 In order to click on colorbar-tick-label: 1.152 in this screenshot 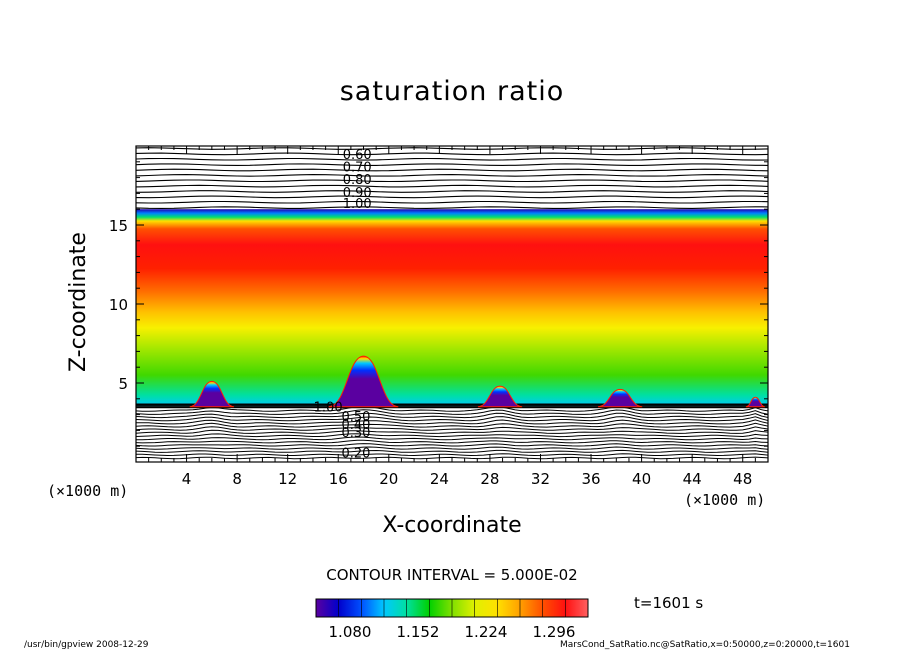, I will do `click(418, 632)`.